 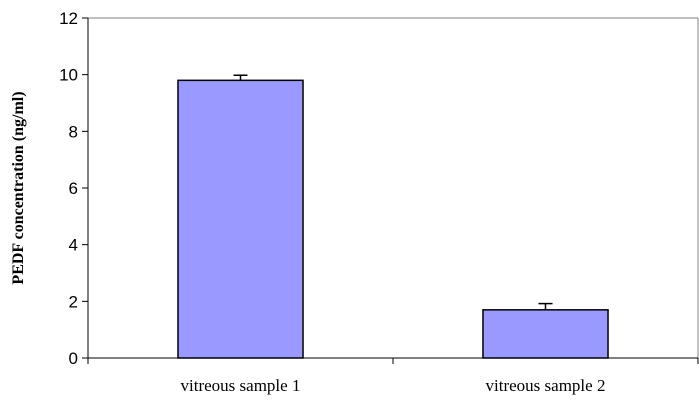 I want to click on y-tick-label: 0, so click(x=73, y=358).